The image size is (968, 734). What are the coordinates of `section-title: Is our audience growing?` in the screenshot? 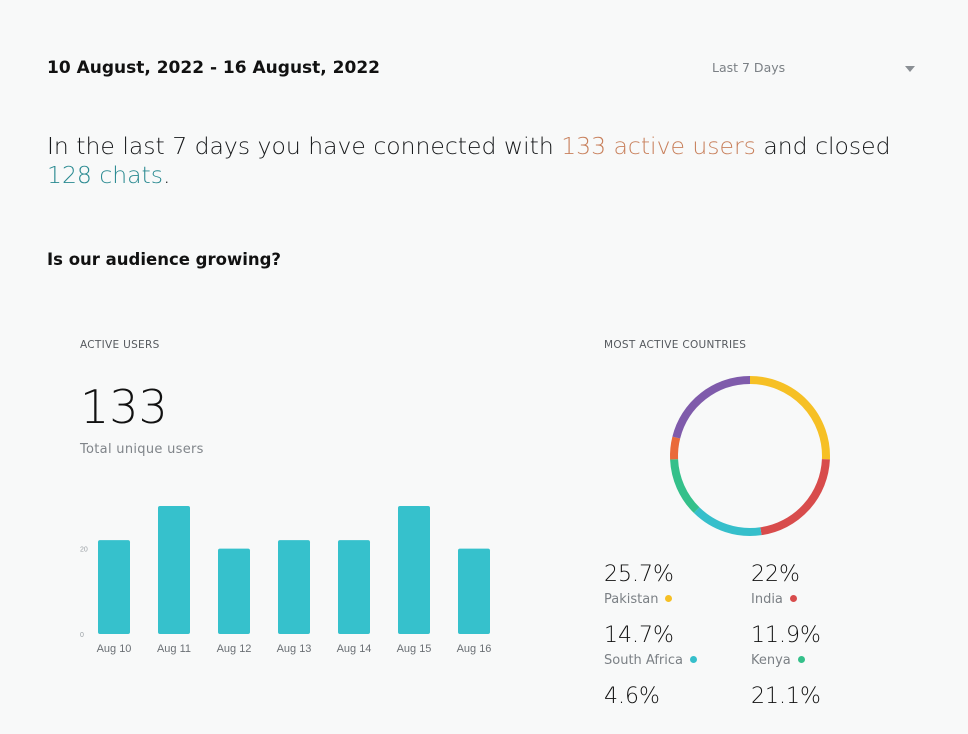 It's located at (164, 259).